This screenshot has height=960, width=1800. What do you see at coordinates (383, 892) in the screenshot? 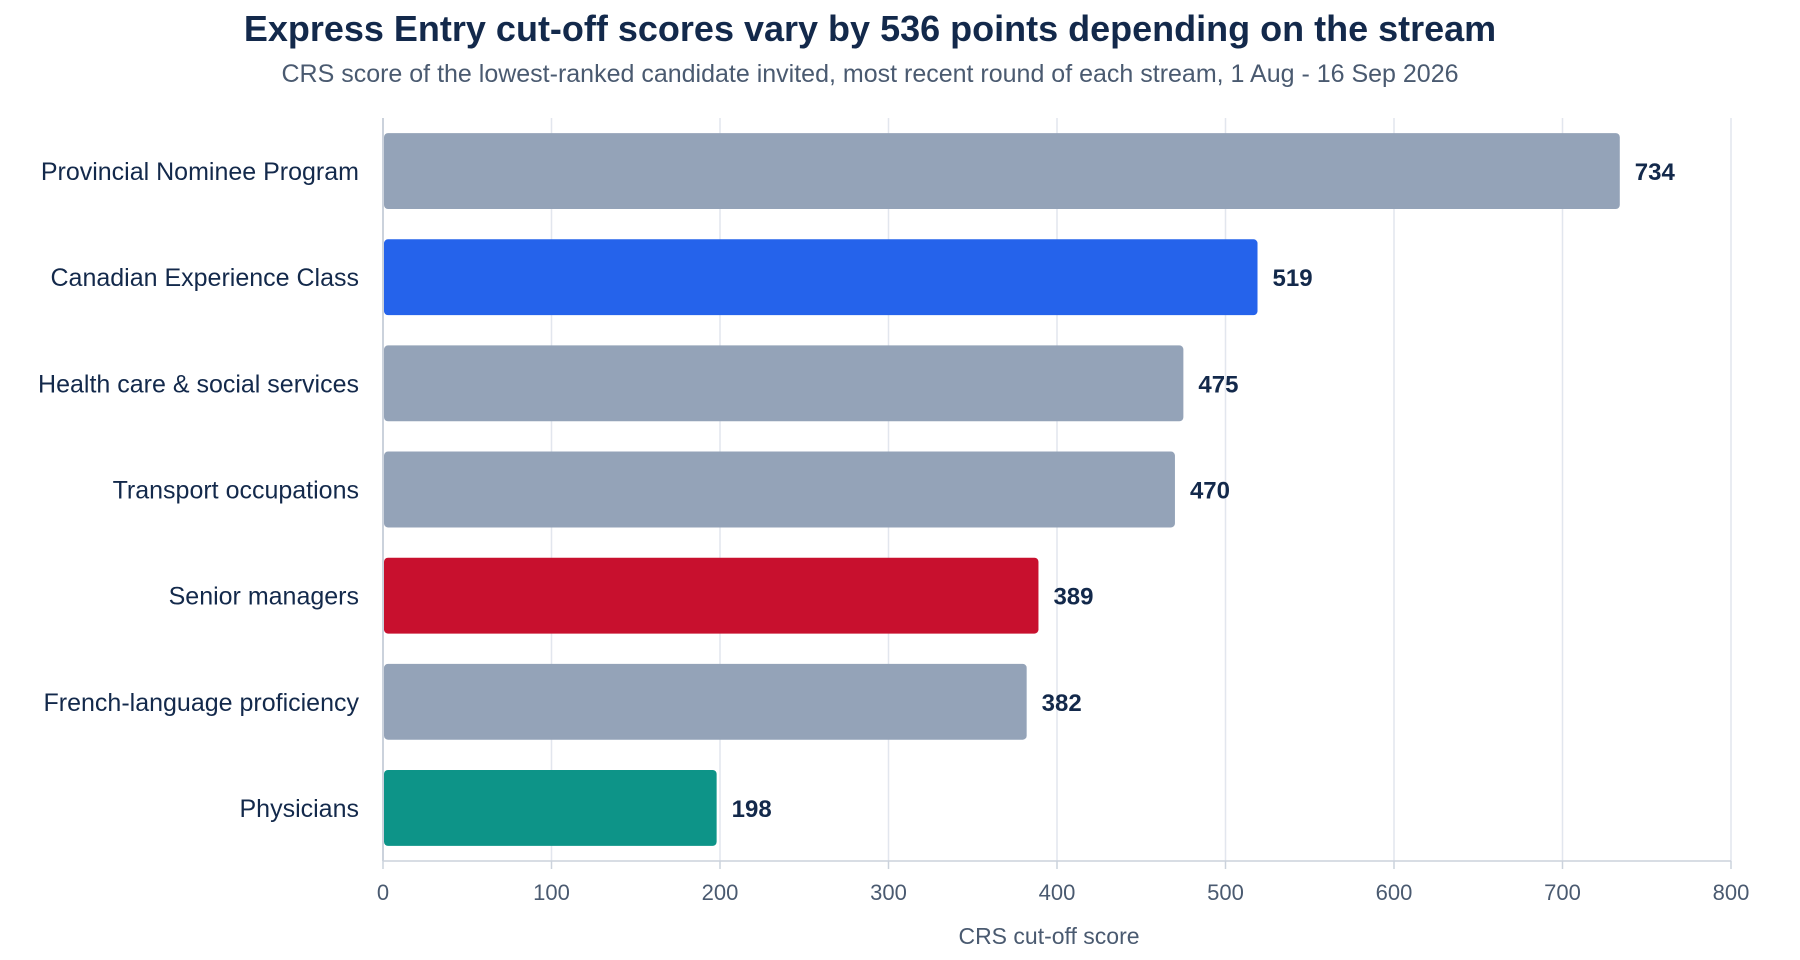
I see `x-tick-label: 0` at bounding box center [383, 892].